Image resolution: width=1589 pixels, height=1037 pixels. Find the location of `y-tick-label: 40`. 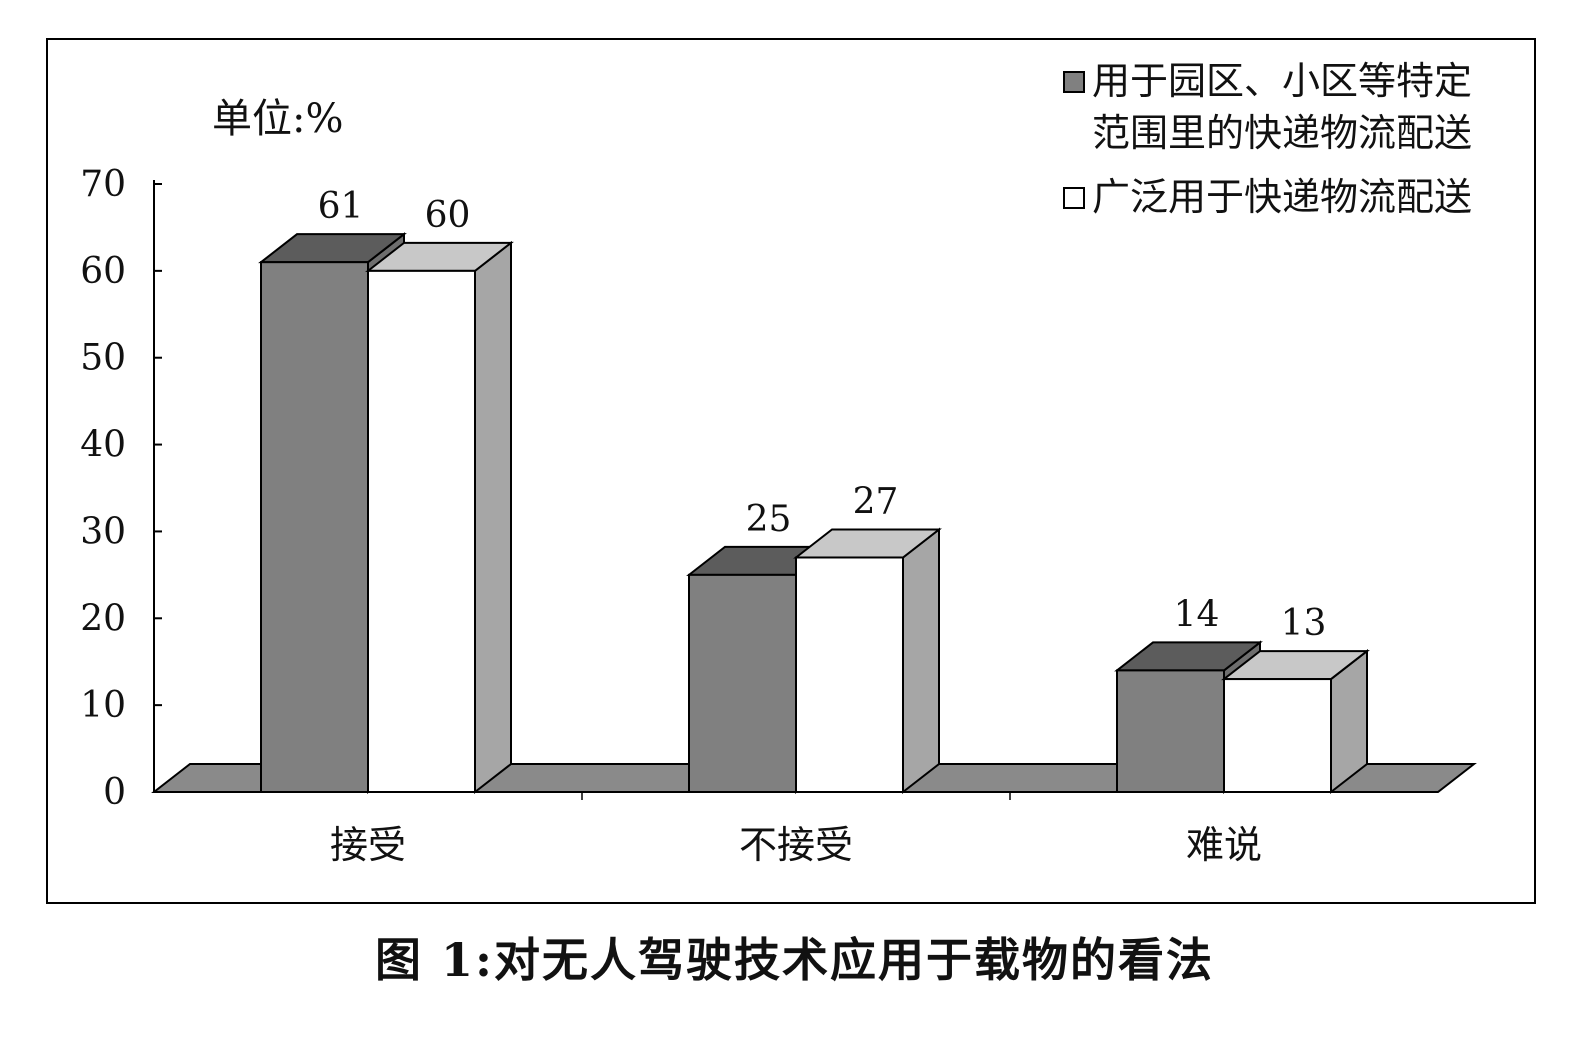

y-tick-label: 40 is located at coordinates (103, 445).